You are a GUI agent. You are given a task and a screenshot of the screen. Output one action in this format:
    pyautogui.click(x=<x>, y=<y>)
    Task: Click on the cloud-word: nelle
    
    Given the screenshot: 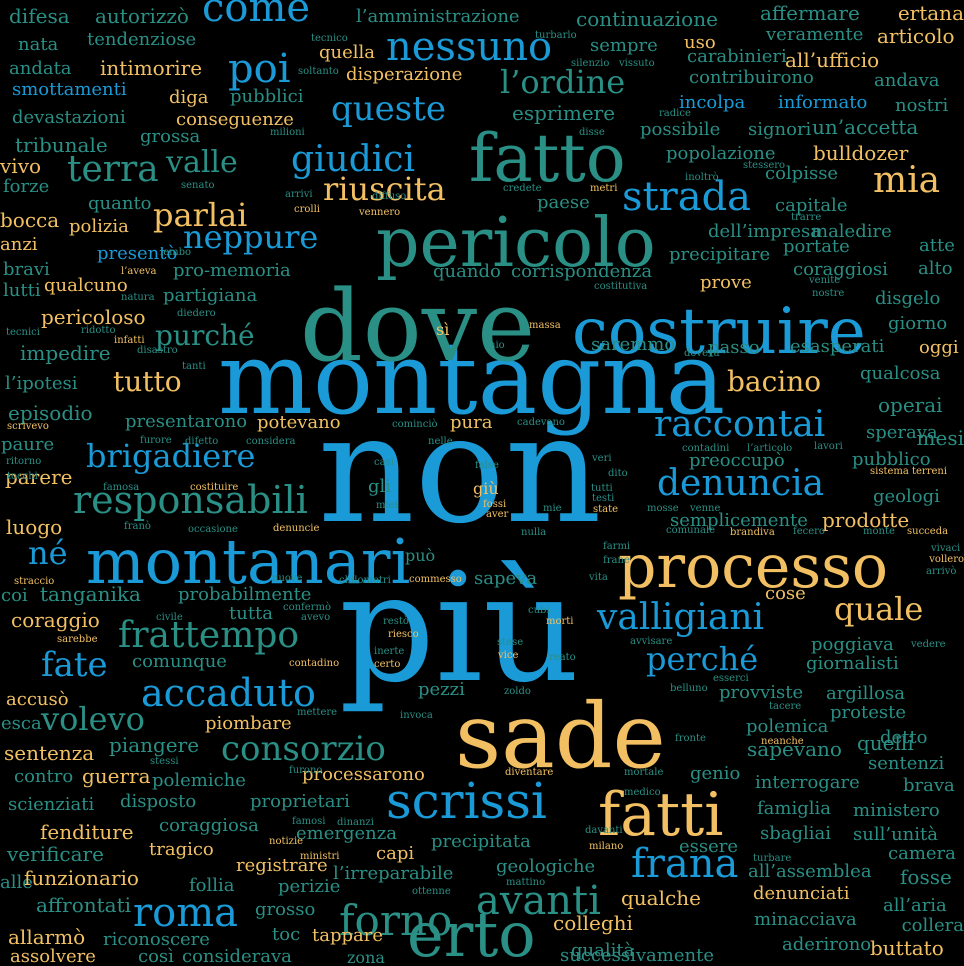 What is the action you would take?
    pyautogui.click(x=440, y=441)
    